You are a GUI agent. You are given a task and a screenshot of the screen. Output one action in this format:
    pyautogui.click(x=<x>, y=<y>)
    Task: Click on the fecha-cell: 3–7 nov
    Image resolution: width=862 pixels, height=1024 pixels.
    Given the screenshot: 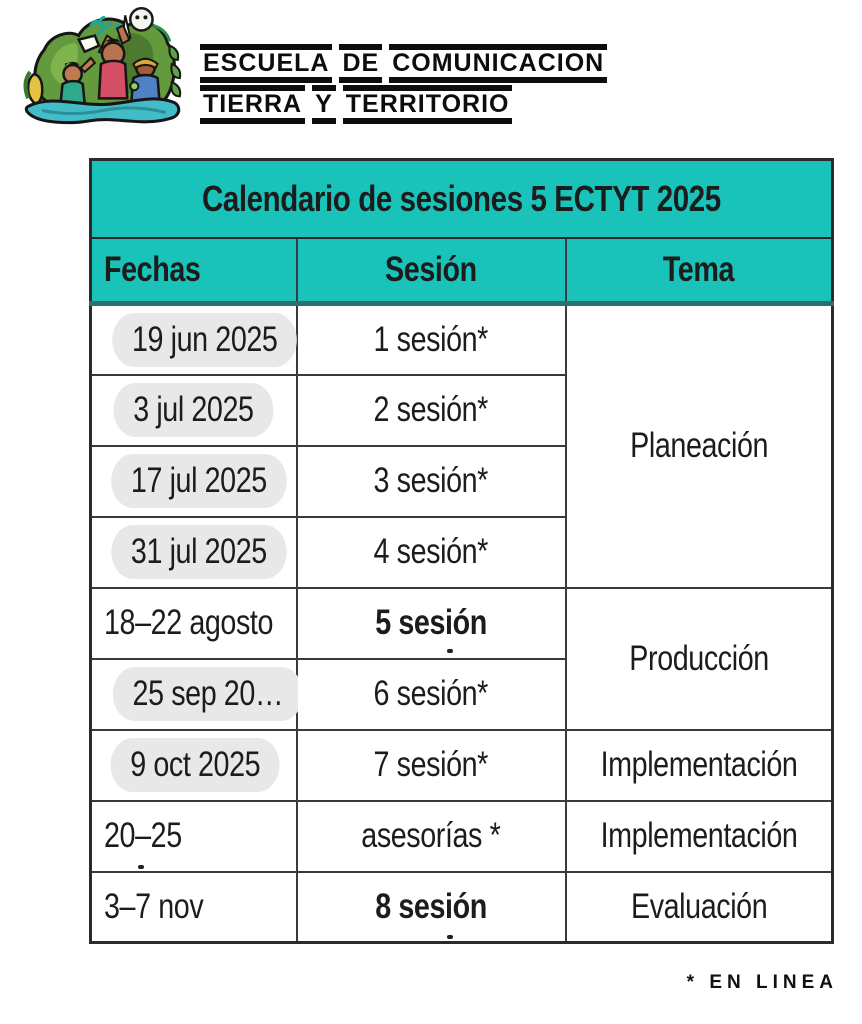 What is the action you would take?
    pyautogui.click(x=193, y=907)
    